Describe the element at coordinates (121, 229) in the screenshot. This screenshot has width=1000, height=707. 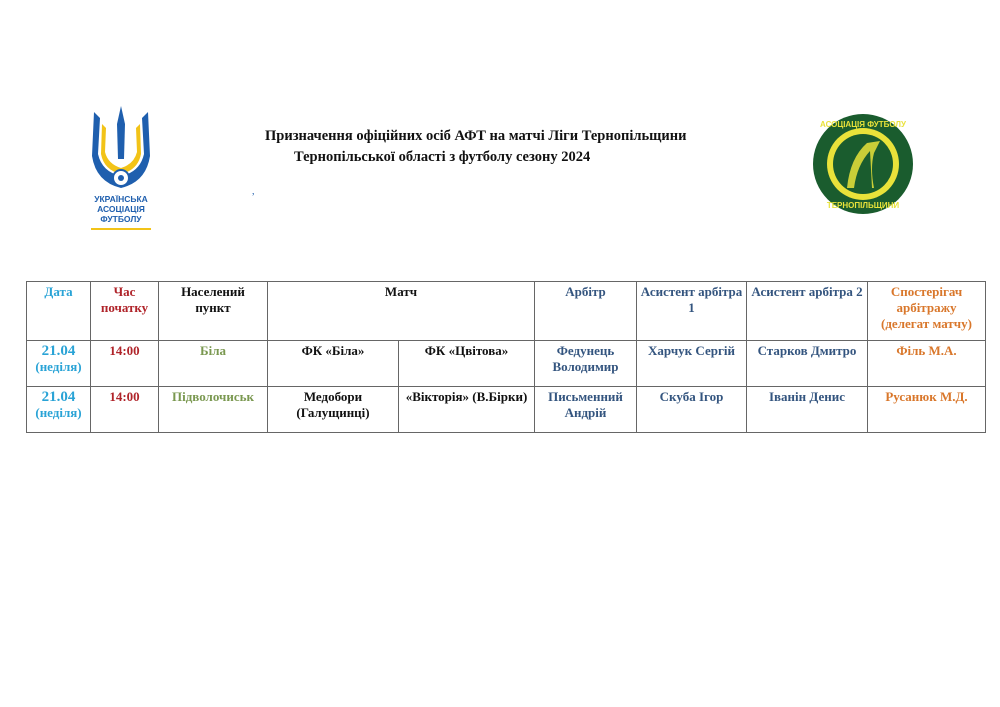
I see `logo-underline` at that location.